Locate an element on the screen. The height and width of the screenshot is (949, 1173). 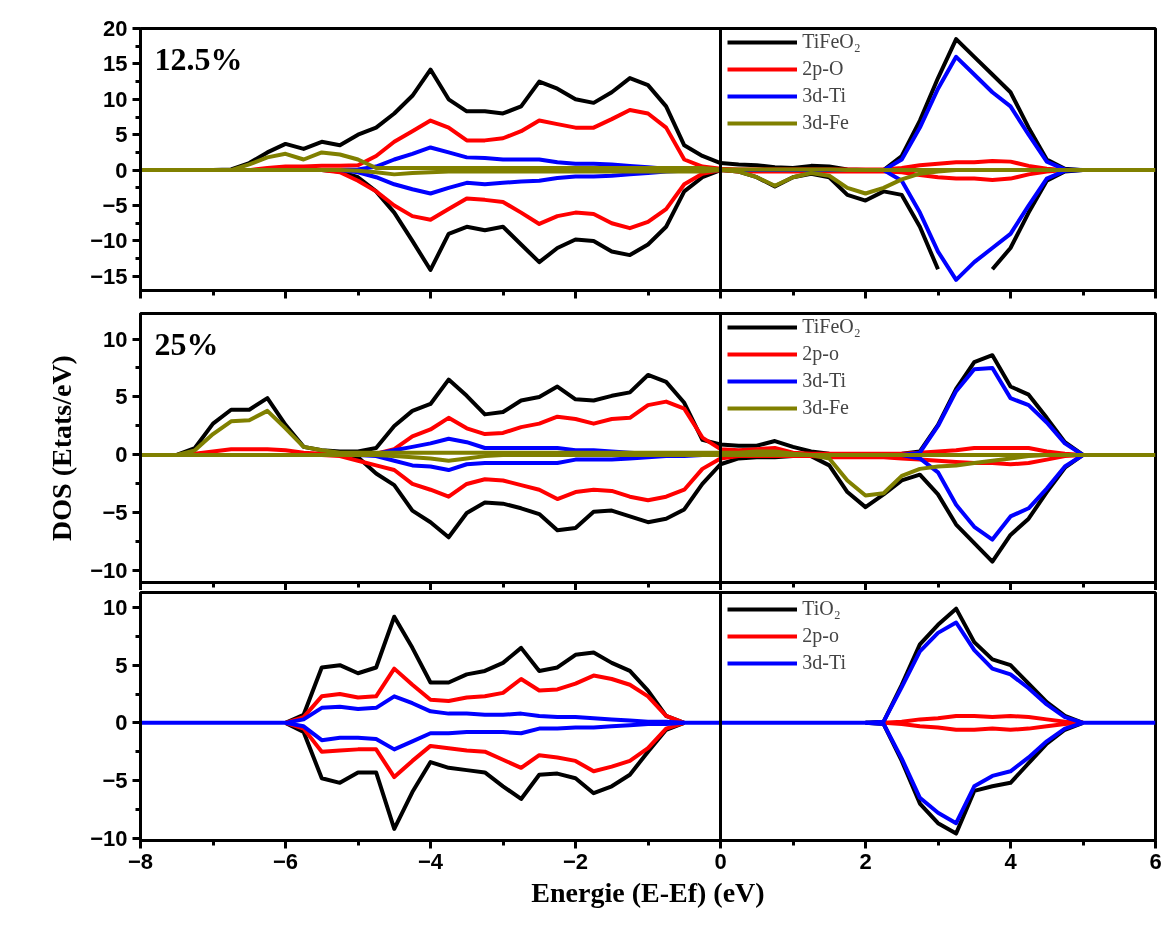
x-tick-label: −2 is located at coordinates (575, 861).